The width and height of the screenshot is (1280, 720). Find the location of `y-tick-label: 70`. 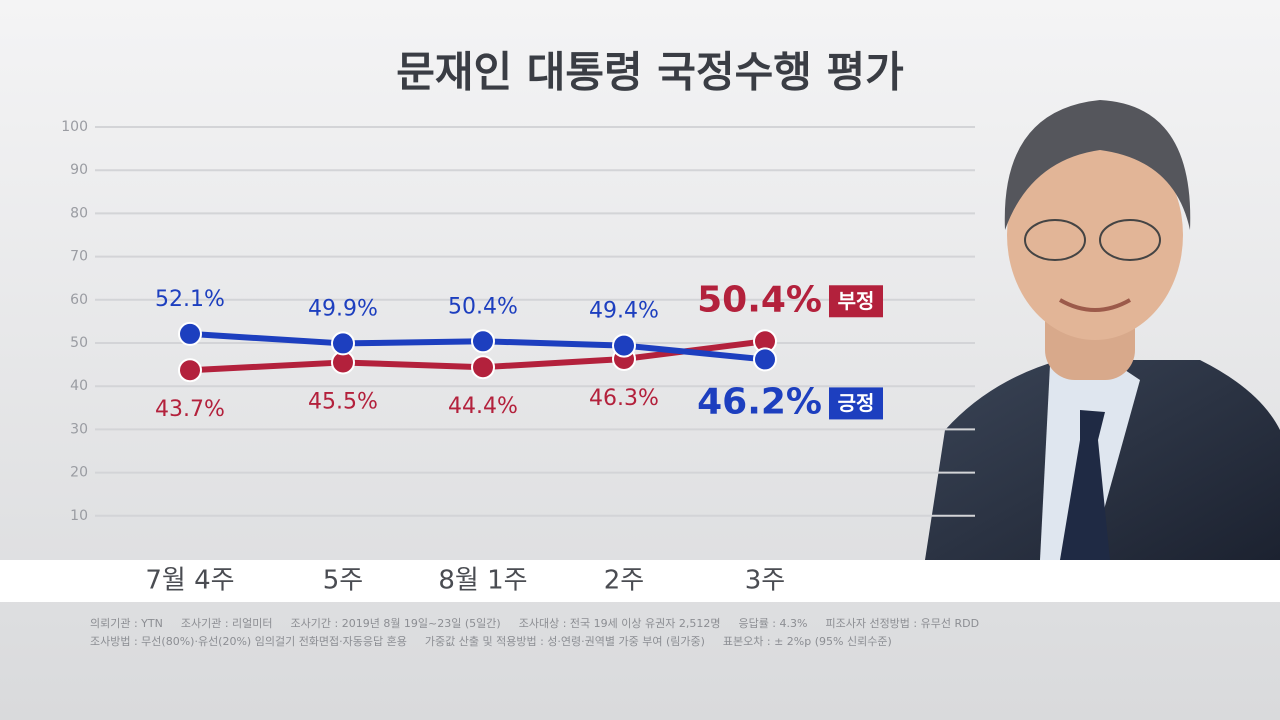

y-tick-label: 70 is located at coordinates (79, 257).